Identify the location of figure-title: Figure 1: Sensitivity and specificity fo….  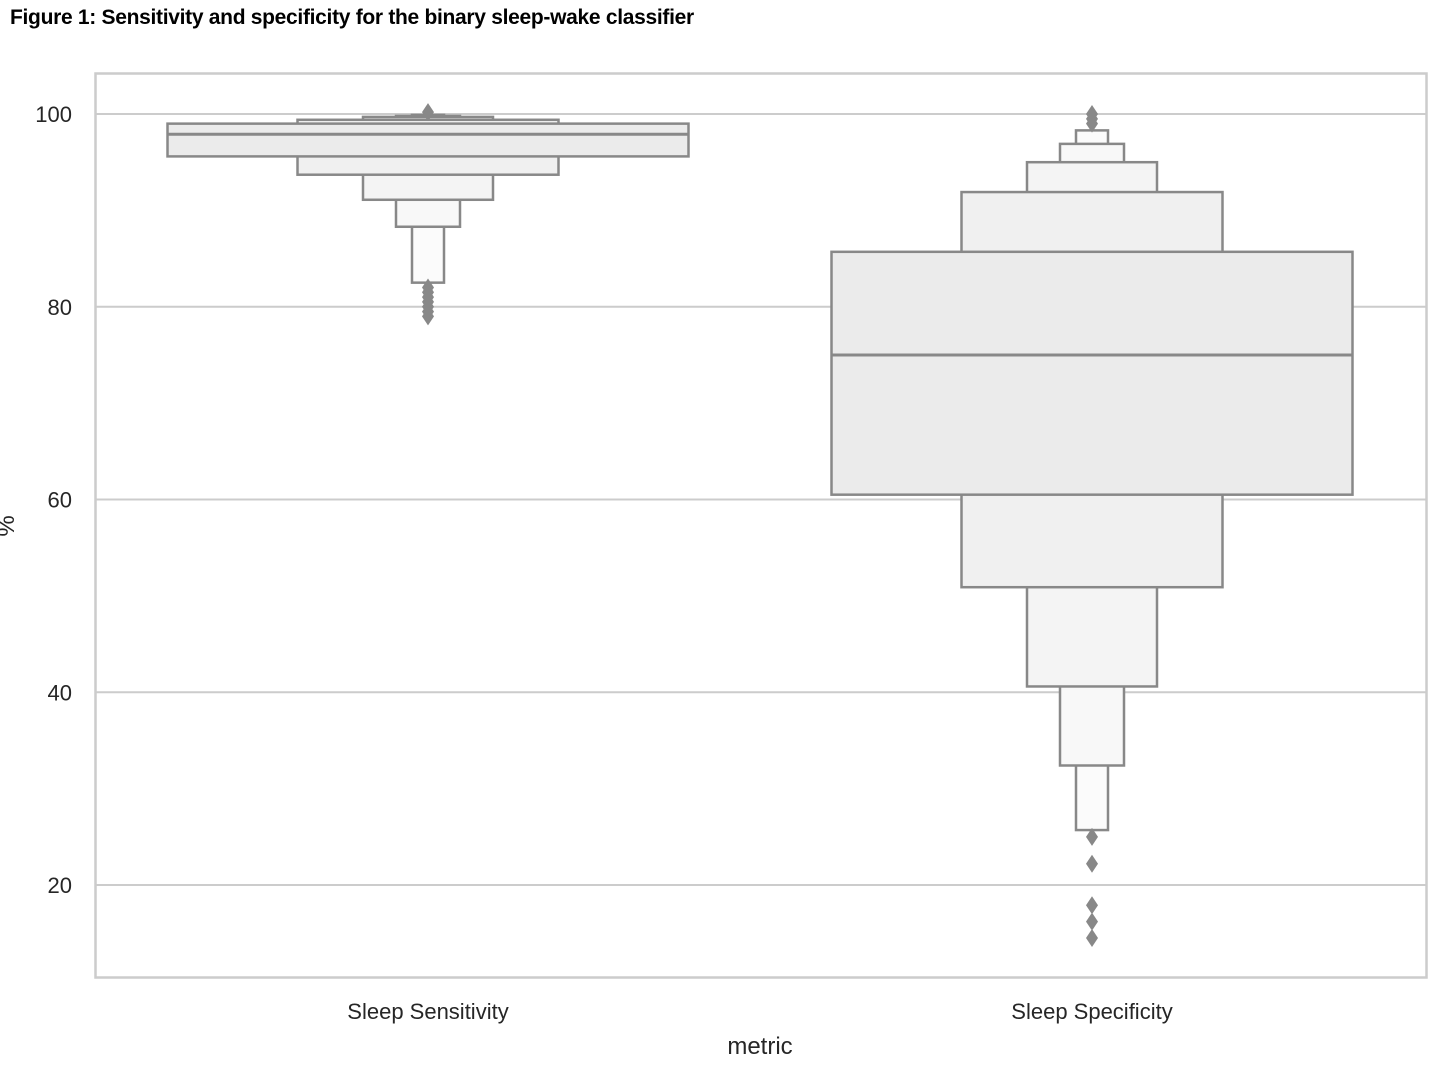
(352, 17).